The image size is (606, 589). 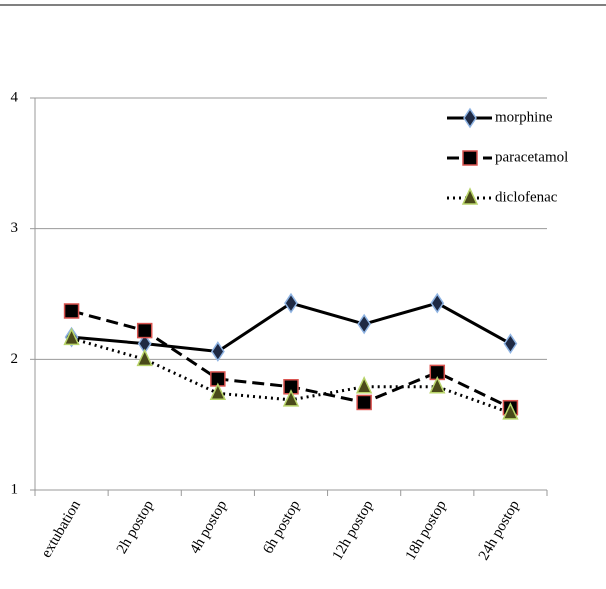 I want to click on x-tick-label: 24h postop, so click(x=499, y=530).